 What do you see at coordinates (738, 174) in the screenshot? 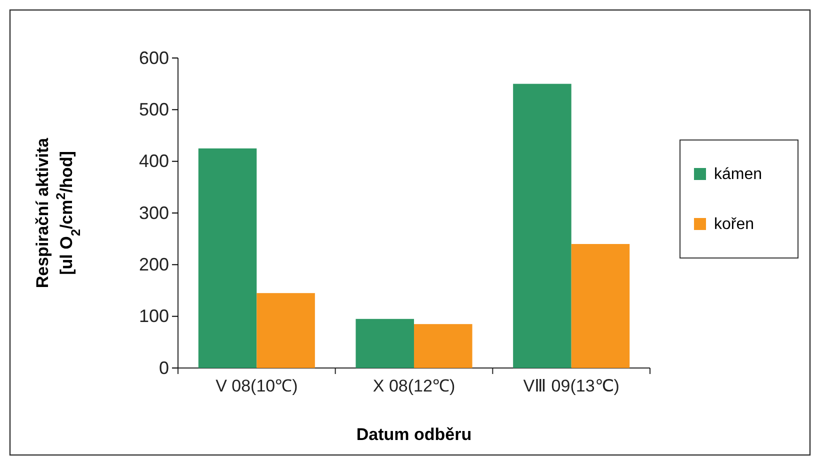
I see `legend-label: kámen` at bounding box center [738, 174].